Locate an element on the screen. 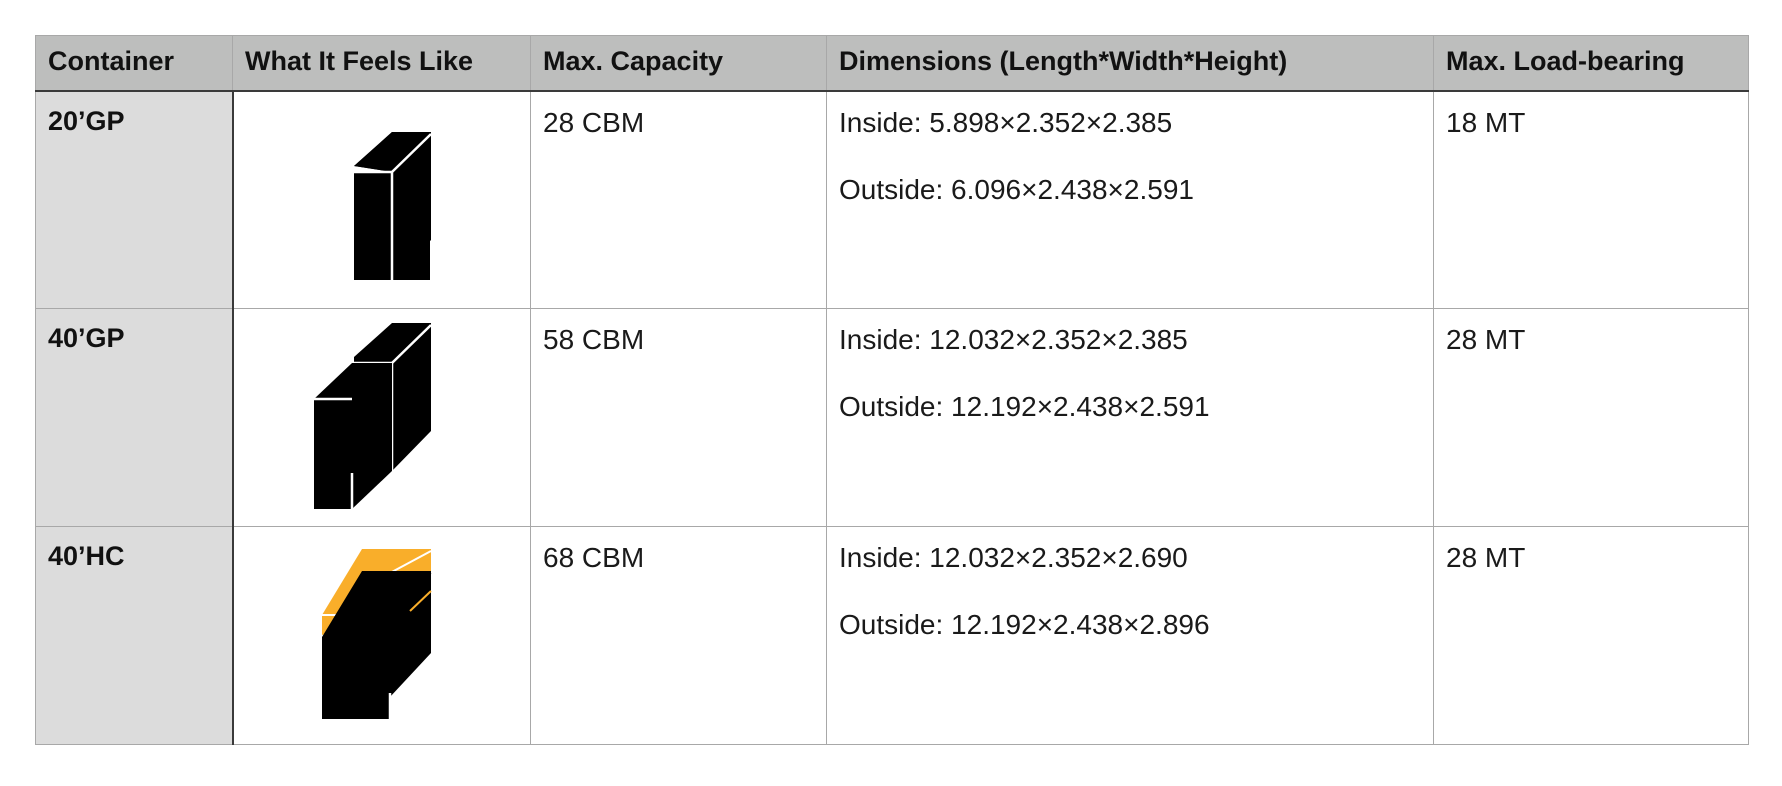  inside-dimensions: Inside: 12.032×2.352×2.385 is located at coordinates (1013, 339).